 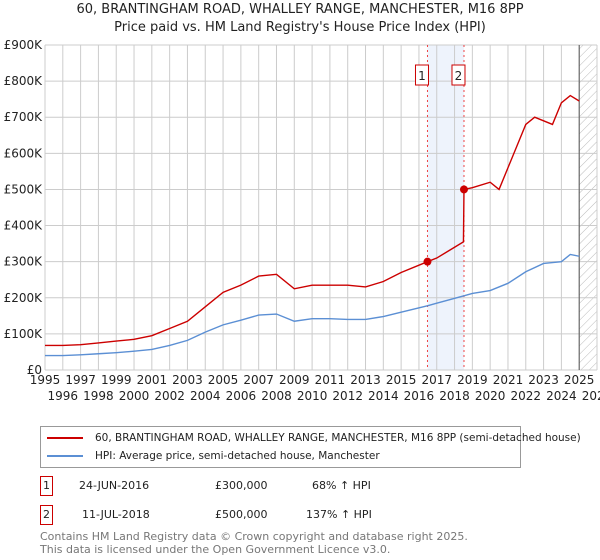 I want to click on x-tick-label: 2013, so click(x=365, y=380).